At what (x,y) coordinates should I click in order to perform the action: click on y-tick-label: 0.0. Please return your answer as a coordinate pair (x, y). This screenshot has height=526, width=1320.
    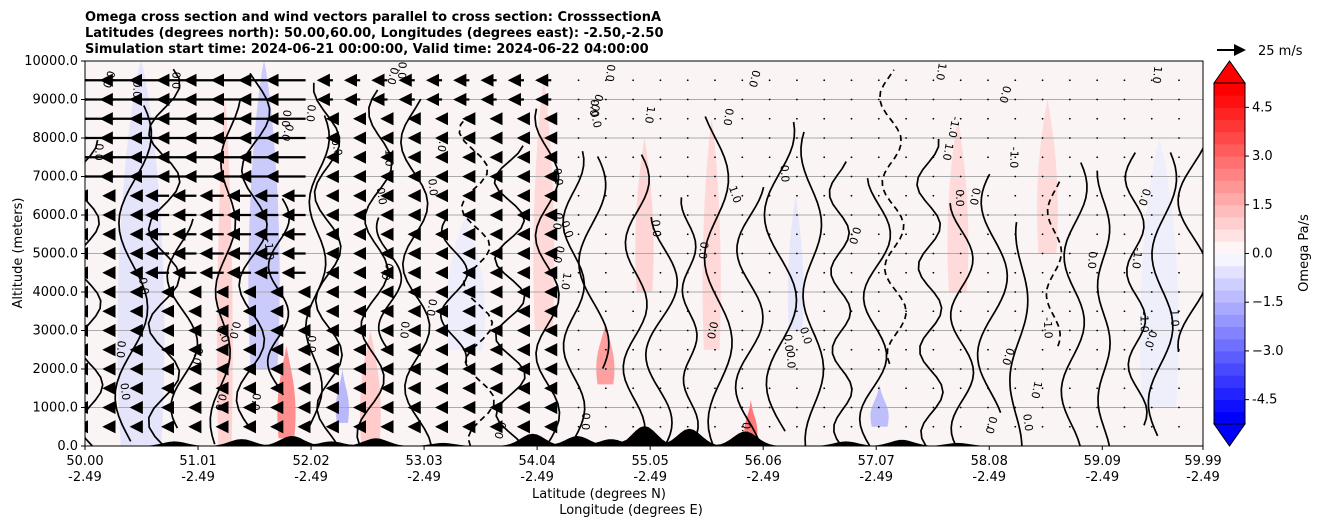
    Looking at the image, I should click on (67, 446).